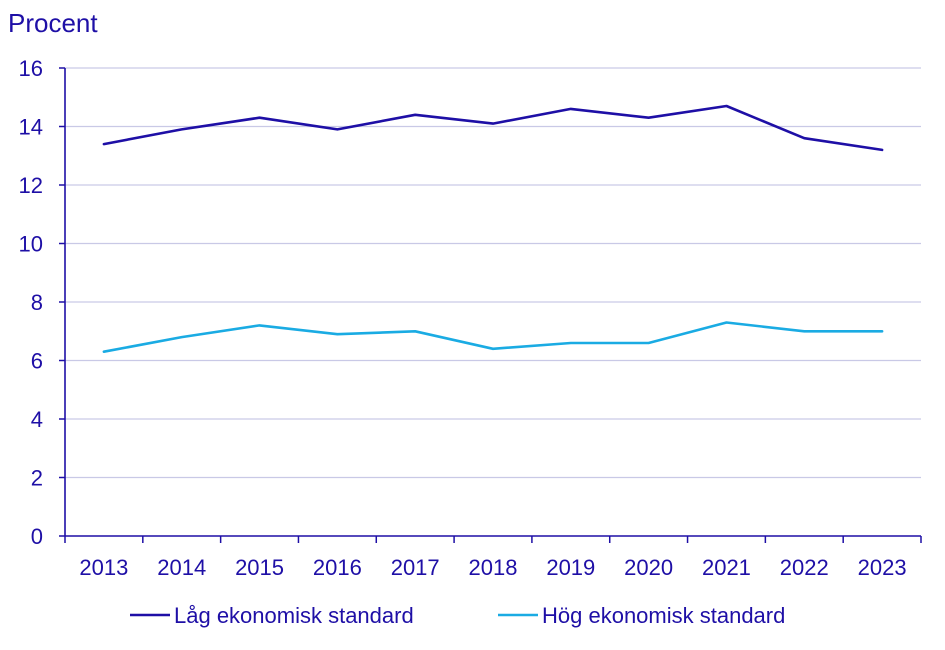 Image resolution: width=945 pixels, height=650 pixels. Describe the element at coordinates (37, 302) in the screenshot. I see `y-tick-label: 8` at that location.